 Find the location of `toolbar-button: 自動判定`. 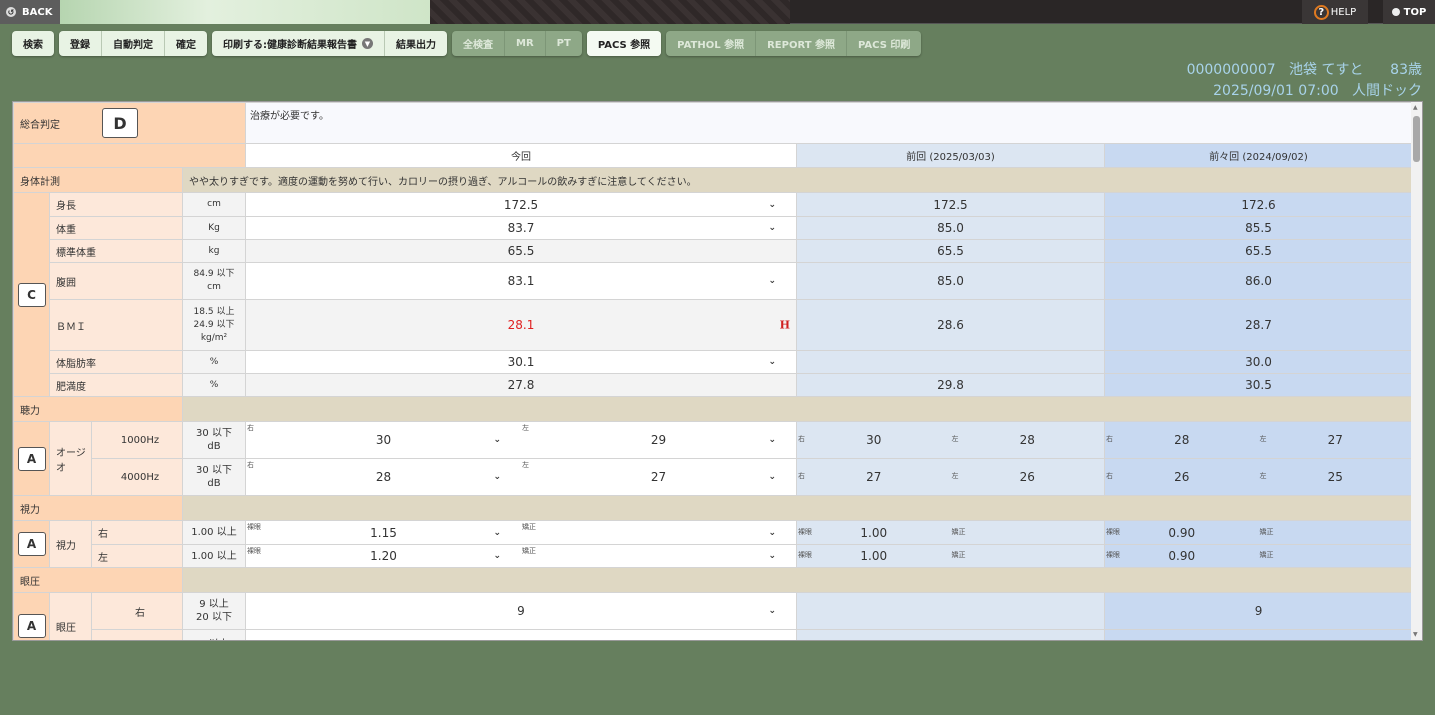

toolbar-button: 自動判定 is located at coordinates (133, 43).